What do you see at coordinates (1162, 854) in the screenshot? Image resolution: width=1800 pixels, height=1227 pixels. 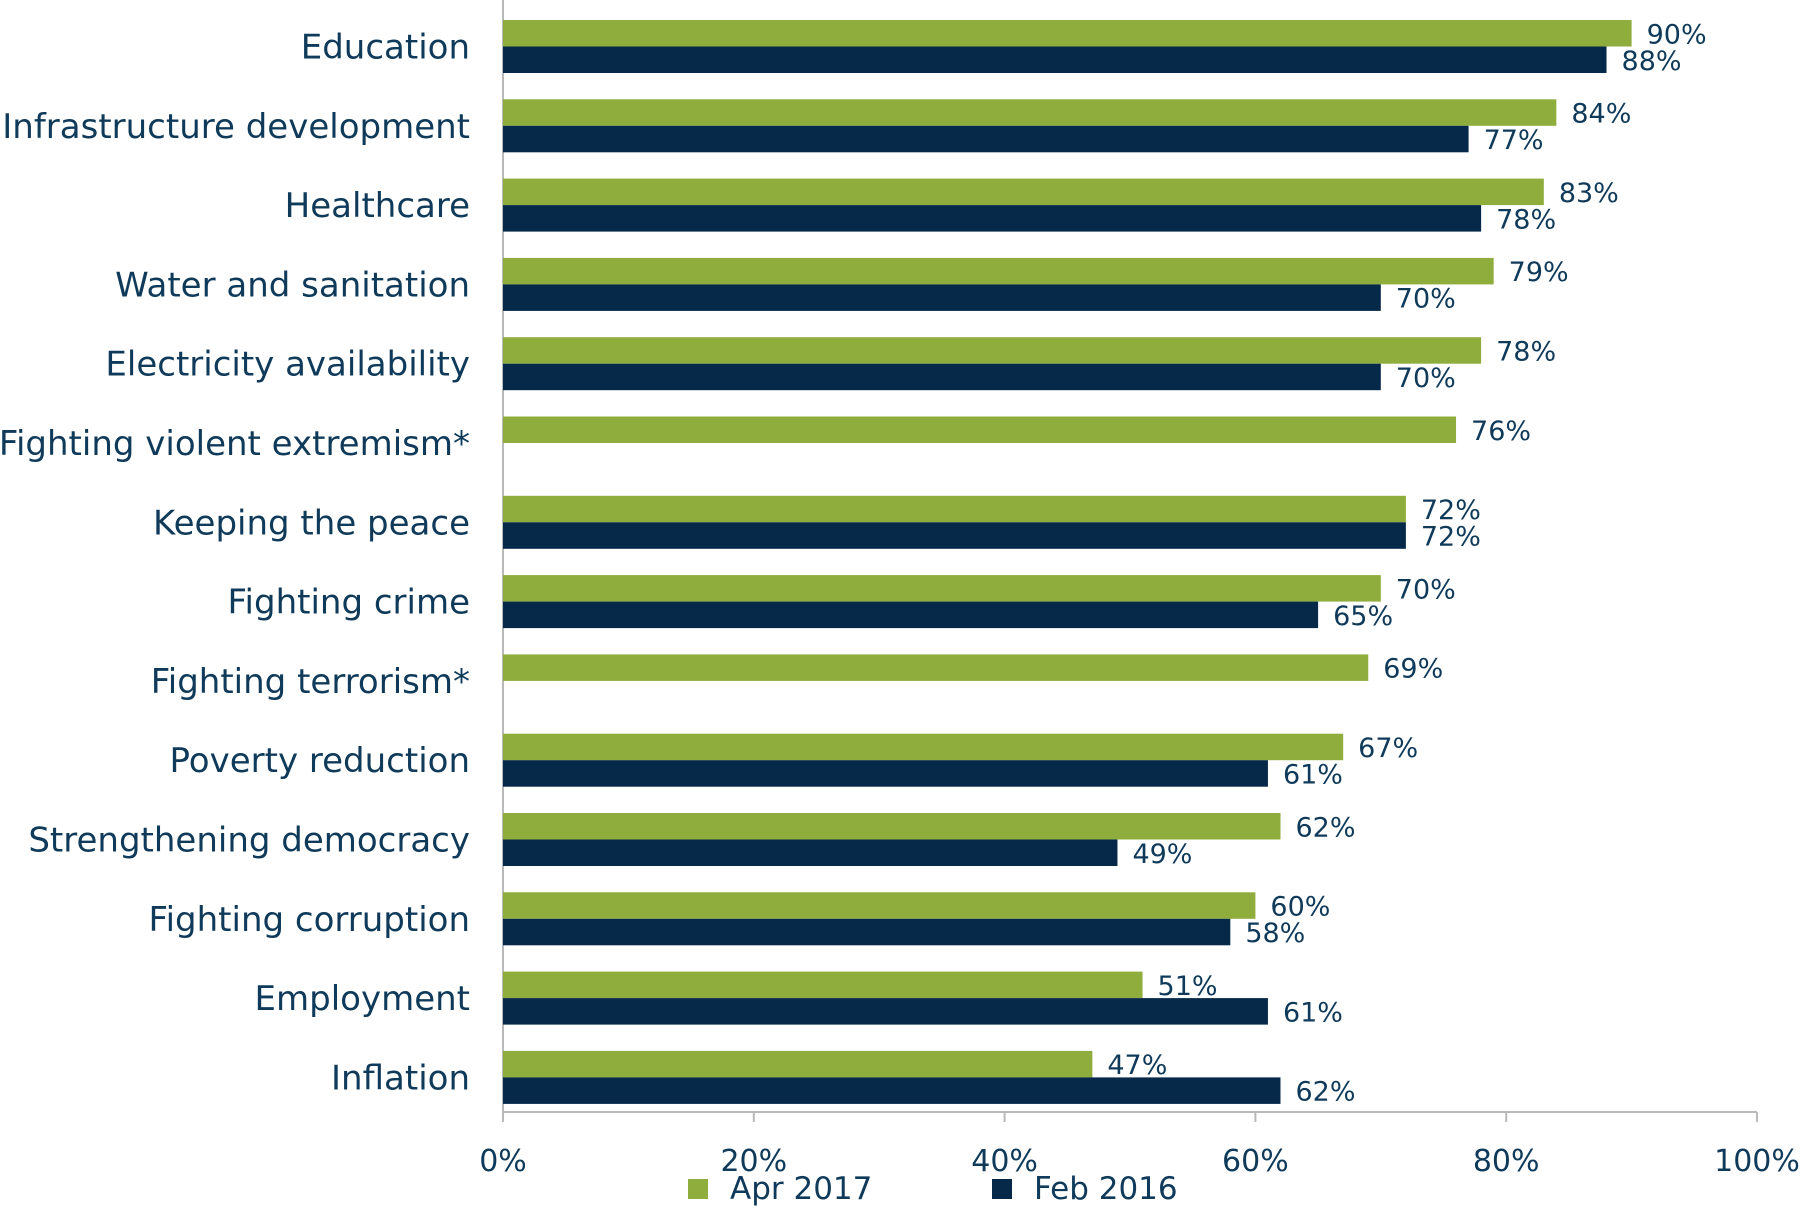 I see `data-label: 49%` at bounding box center [1162, 854].